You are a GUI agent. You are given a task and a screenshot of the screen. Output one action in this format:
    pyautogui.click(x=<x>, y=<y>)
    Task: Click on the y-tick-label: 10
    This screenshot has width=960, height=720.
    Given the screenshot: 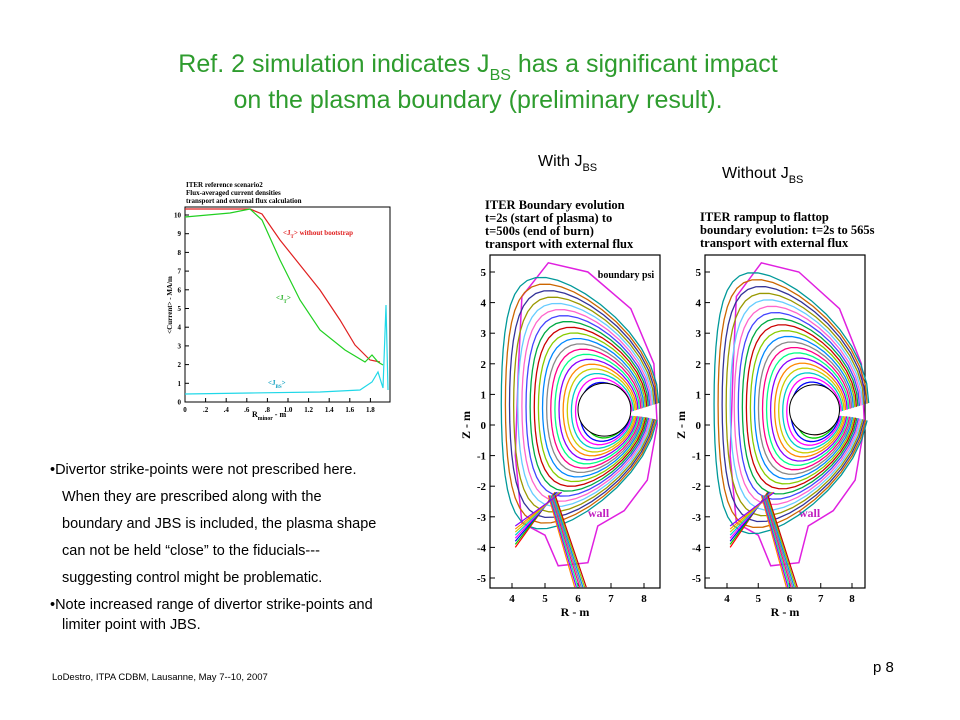 What is the action you would take?
    pyautogui.click(x=178, y=216)
    